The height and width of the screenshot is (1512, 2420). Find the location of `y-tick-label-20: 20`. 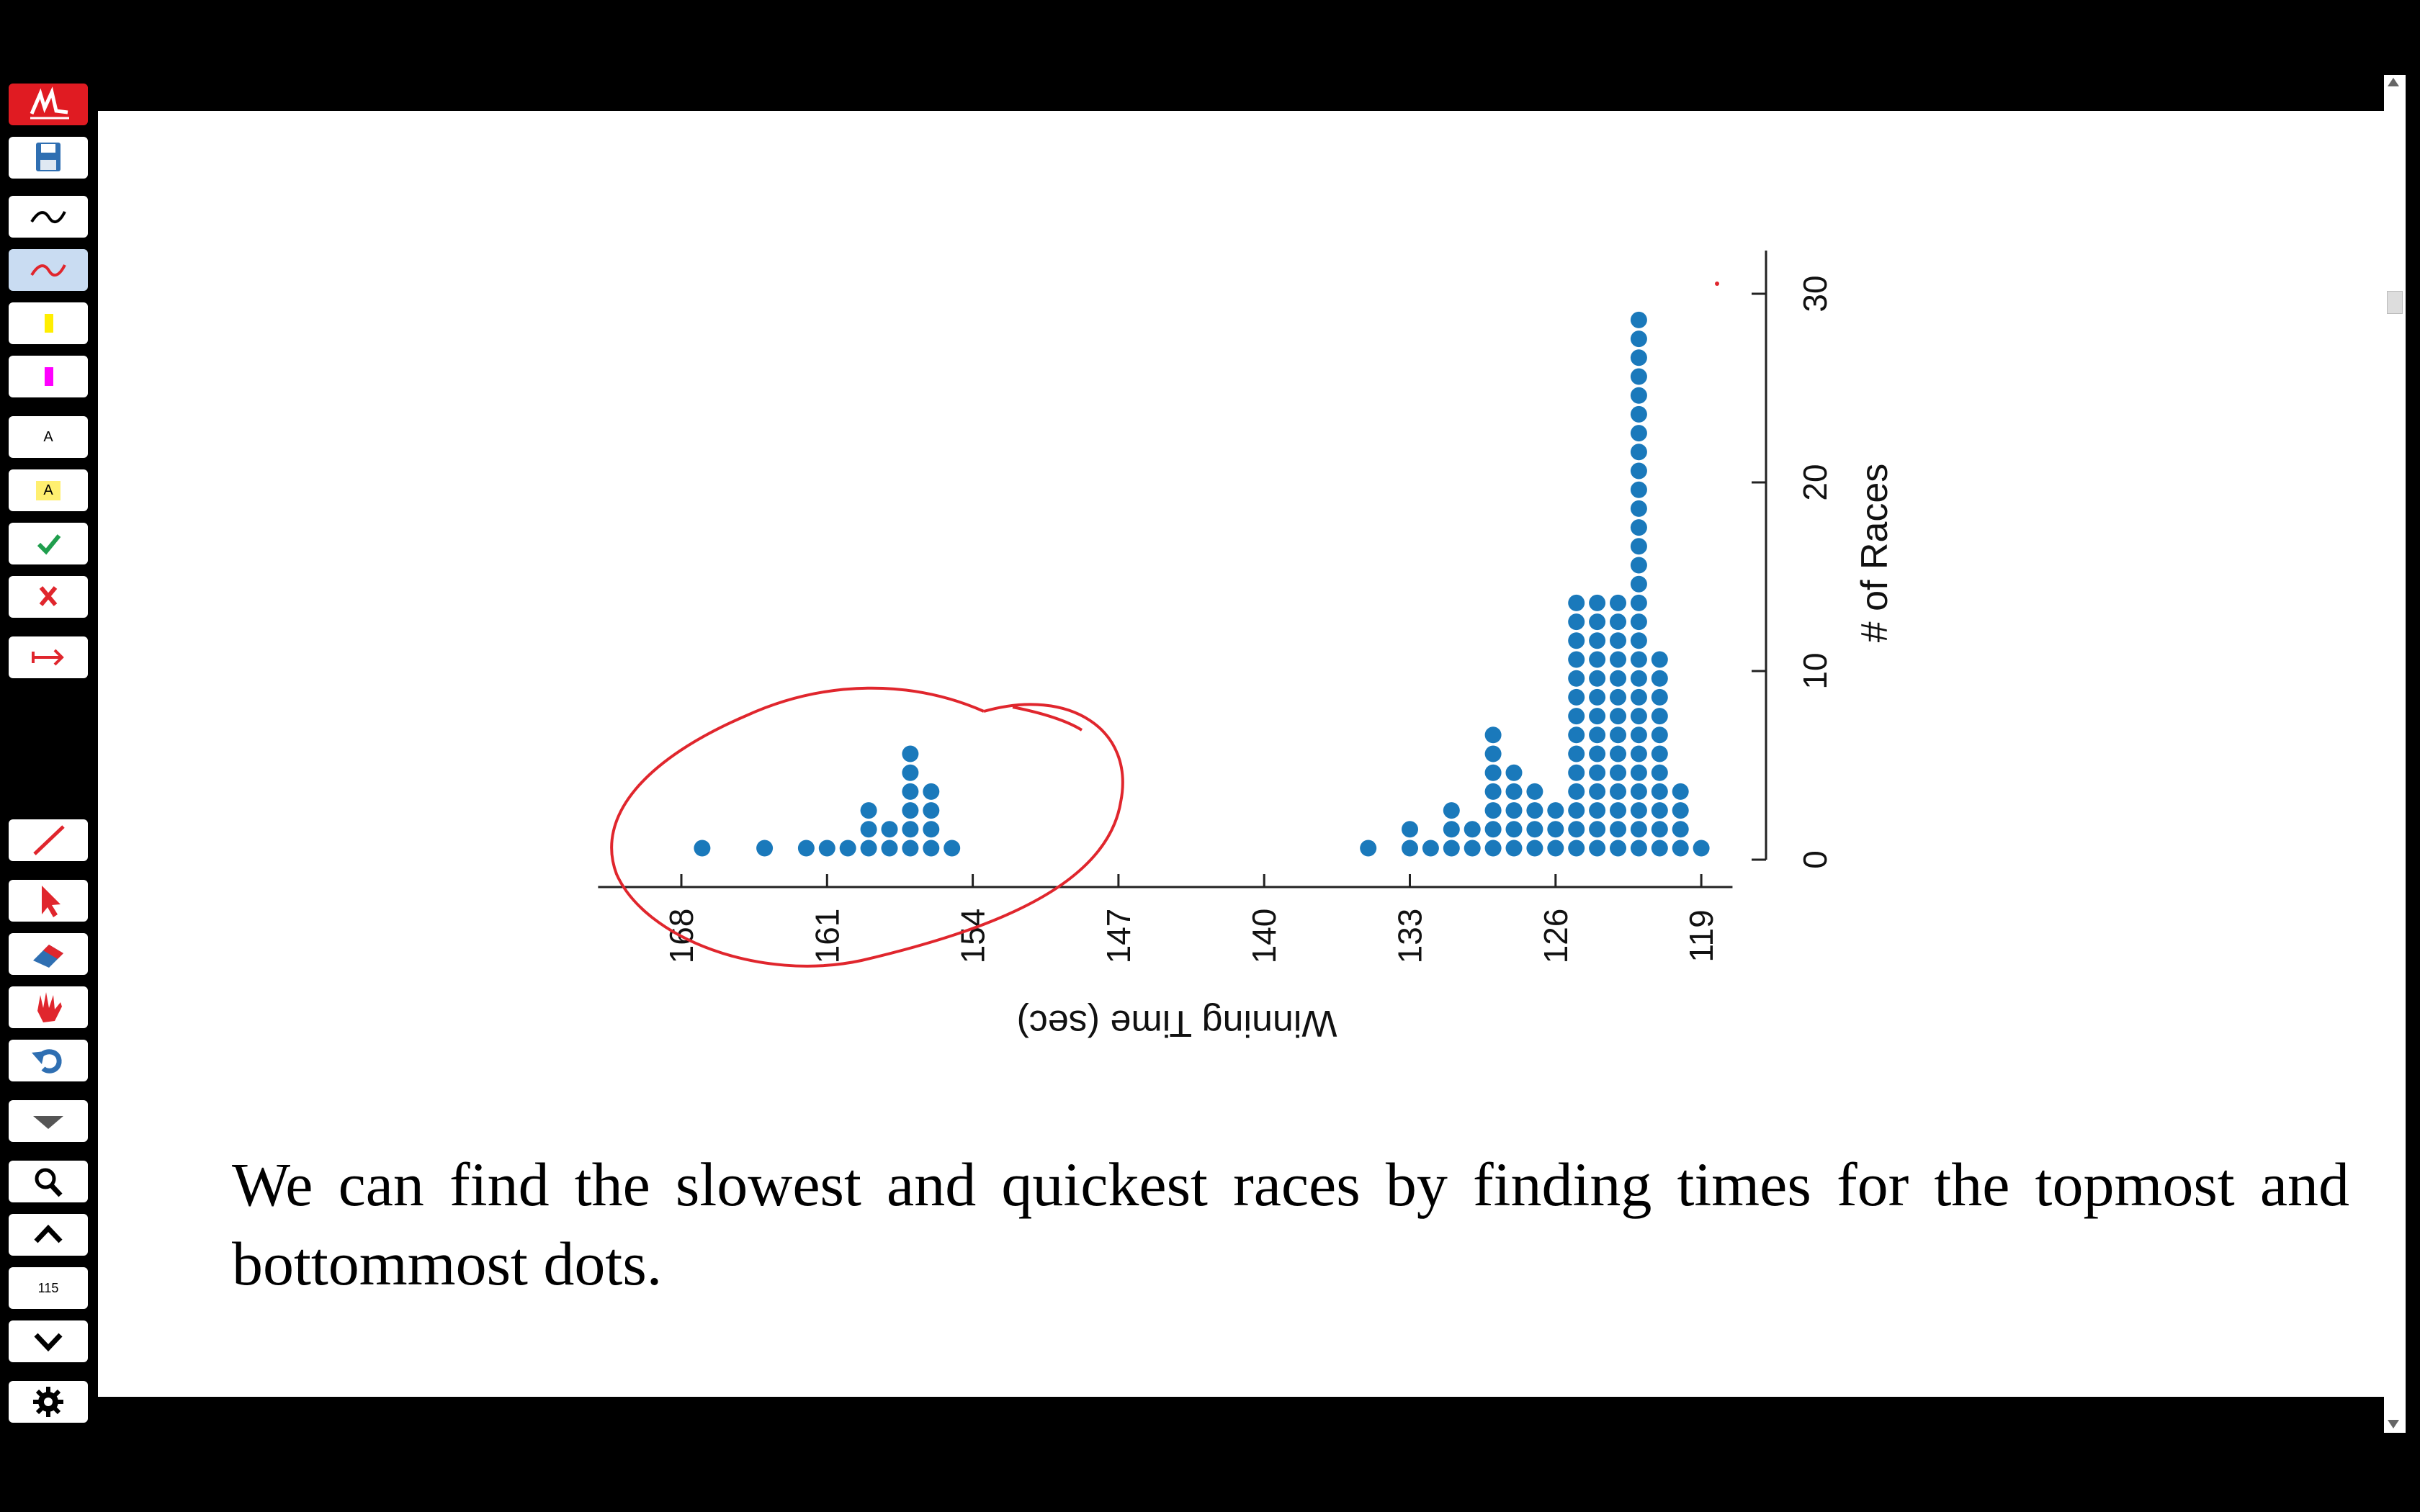

y-tick-label-20: 20 is located at coordinates (1815, 482).